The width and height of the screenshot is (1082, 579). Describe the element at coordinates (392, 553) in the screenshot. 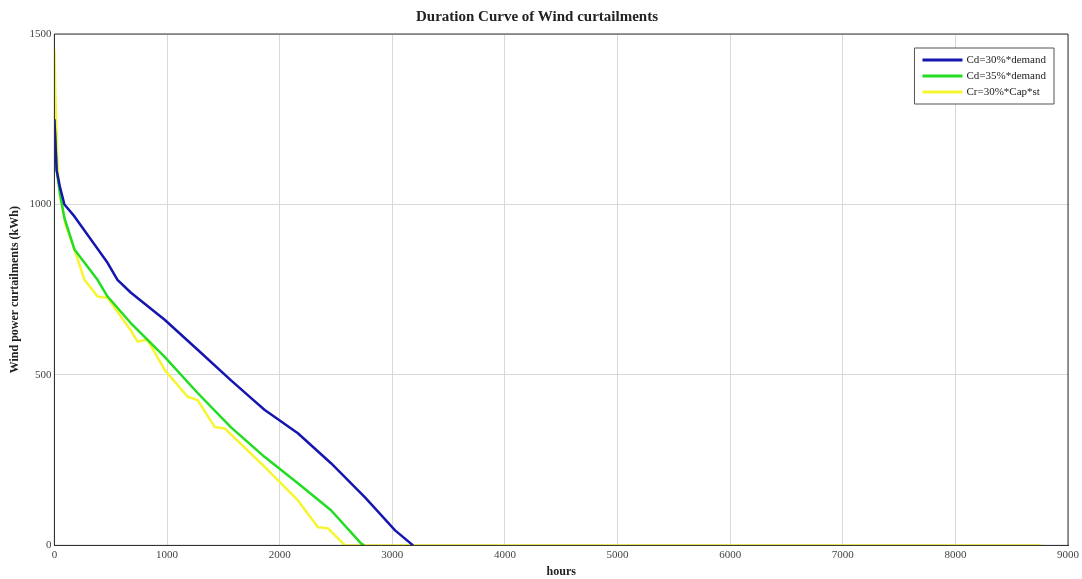

I see `x-tick-label: 3000` at that location.